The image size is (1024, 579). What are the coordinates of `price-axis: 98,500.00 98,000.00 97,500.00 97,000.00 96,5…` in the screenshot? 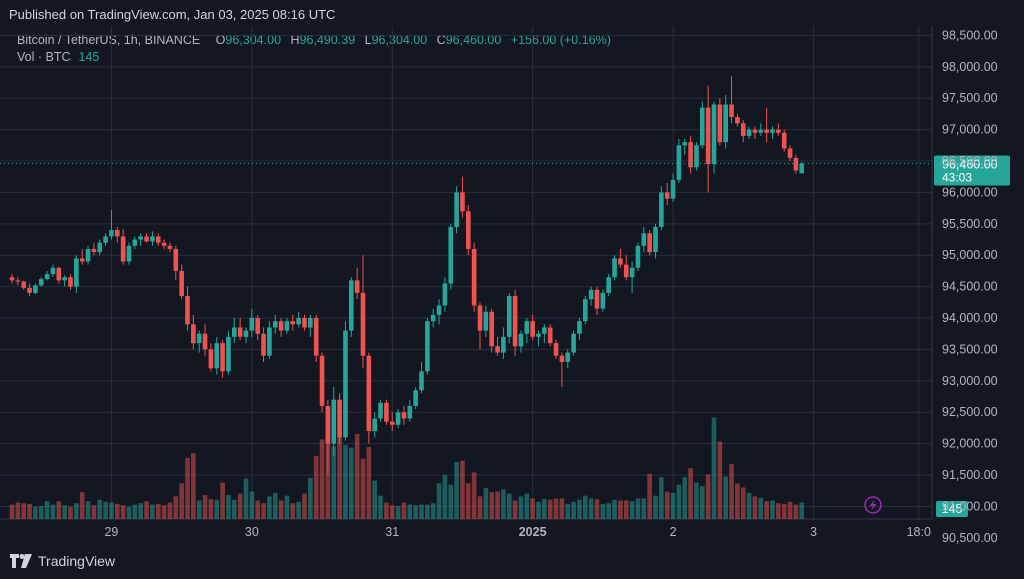 It's located at (970, 286).